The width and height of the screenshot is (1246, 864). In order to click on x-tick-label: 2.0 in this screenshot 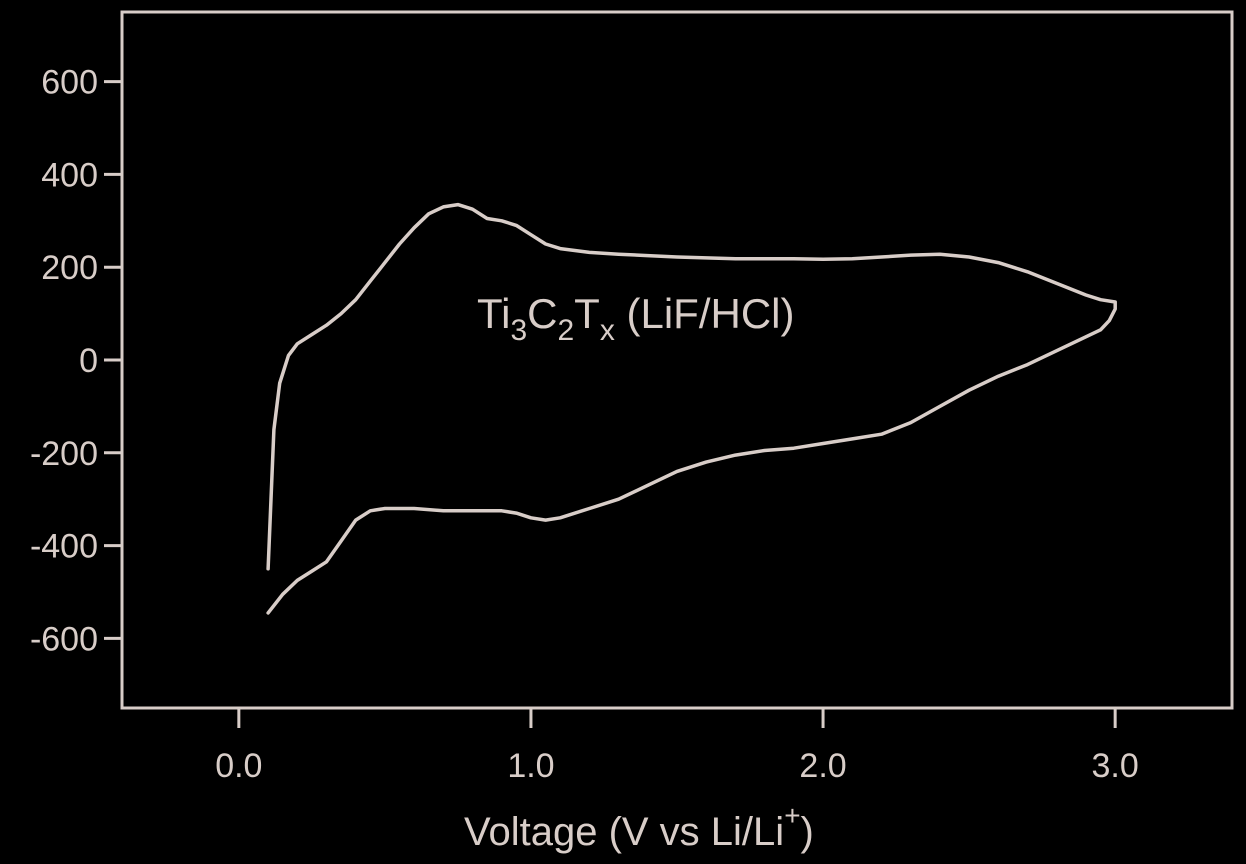, I will do `click(822, 766)`.